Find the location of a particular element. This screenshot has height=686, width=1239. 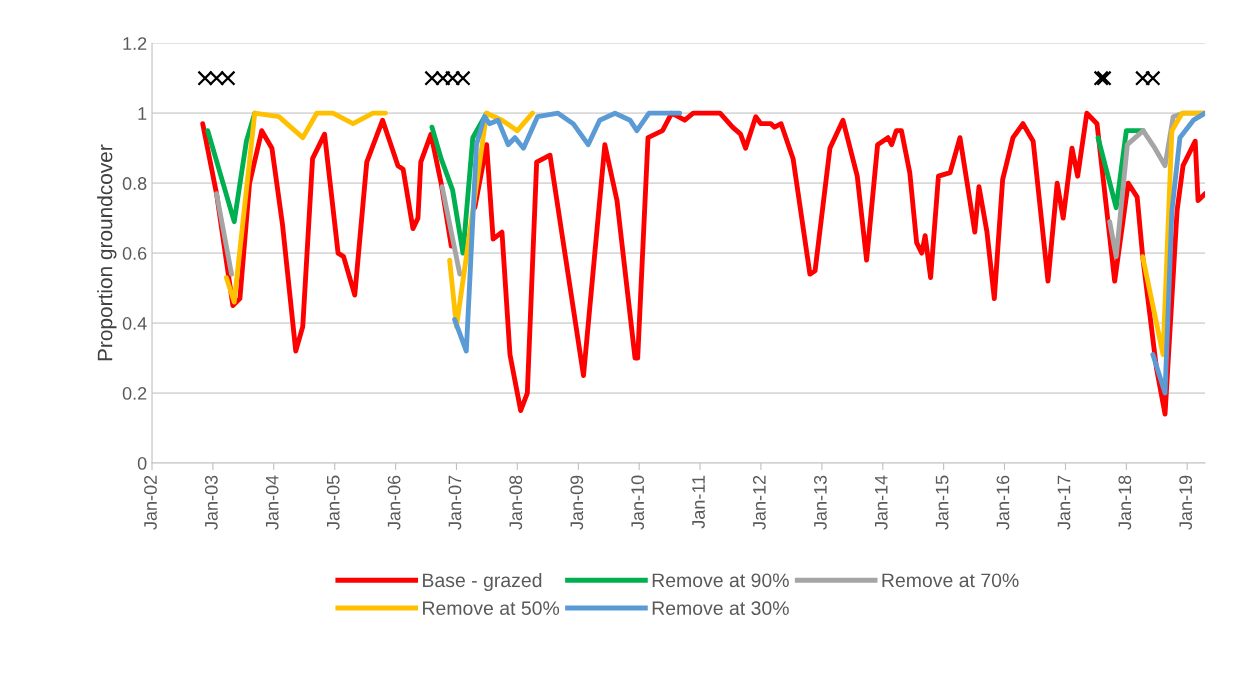

legend-label: Remove at 30% is located at coordinates (720, 608).